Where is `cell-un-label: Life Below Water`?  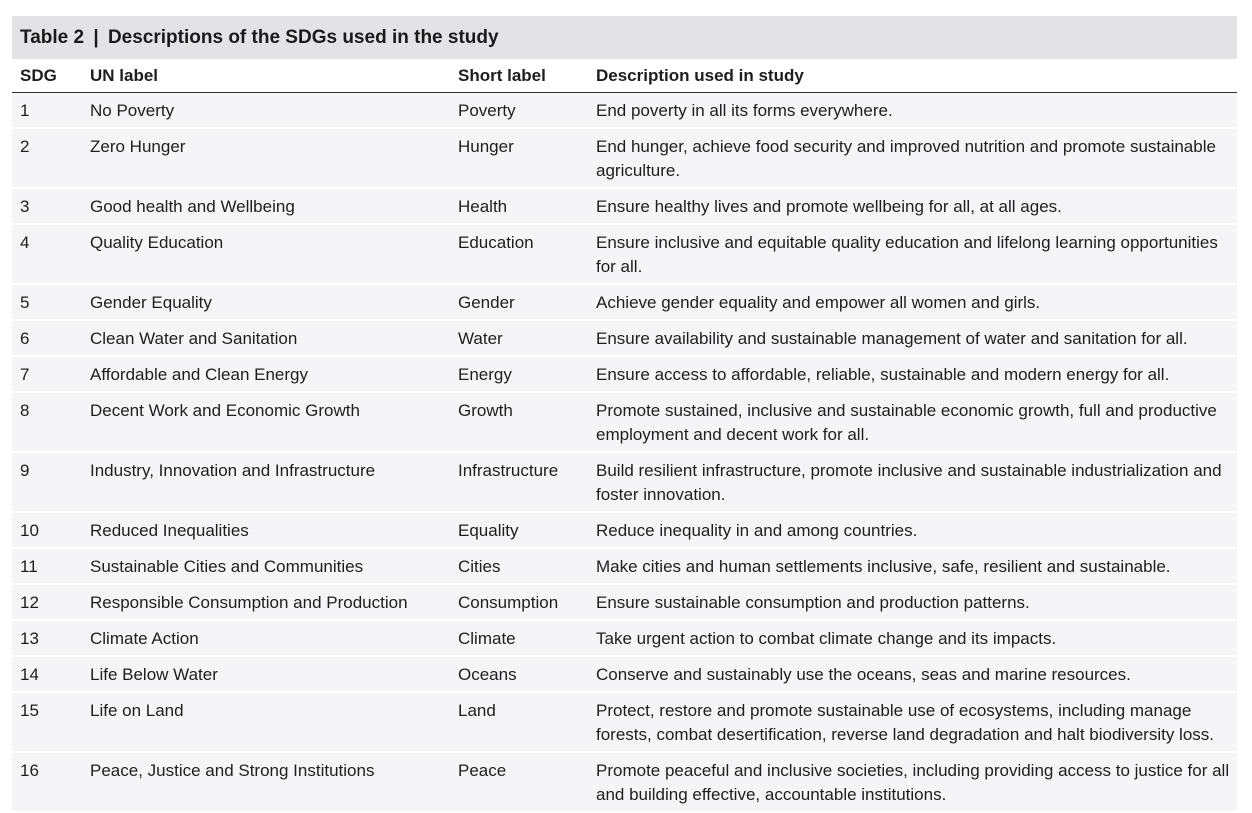 cell-un-label: Life Below Water is located at coordinates (266, 675).